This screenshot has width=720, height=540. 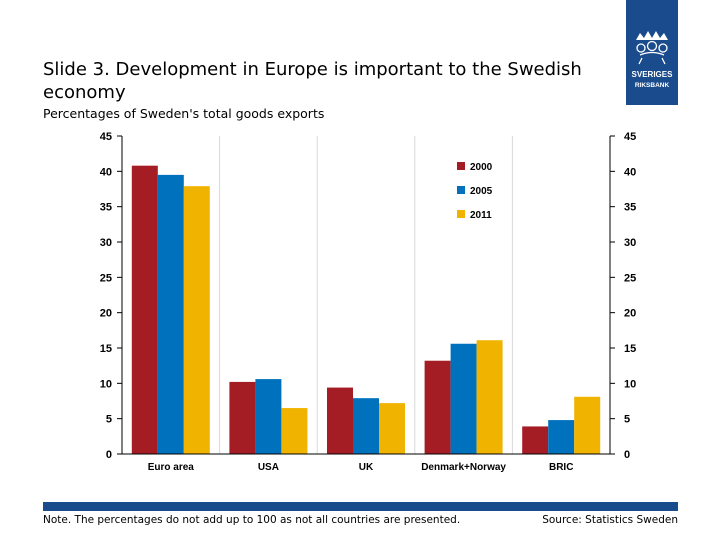 I want to click on bar-2011-usa, so click(x=294, y=431).